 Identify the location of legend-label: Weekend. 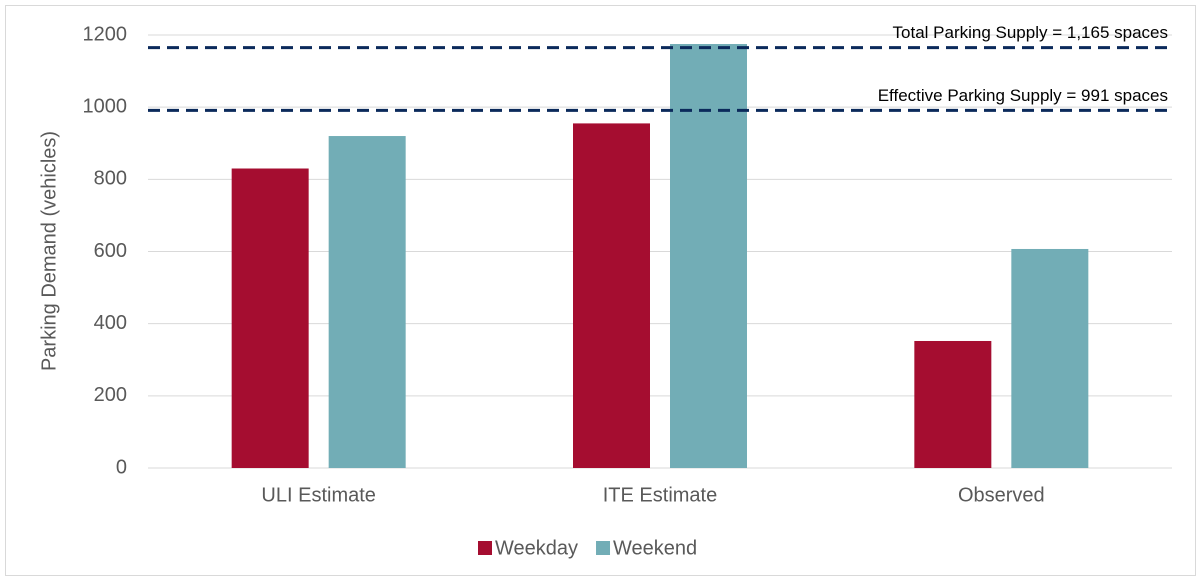
(655, 548).